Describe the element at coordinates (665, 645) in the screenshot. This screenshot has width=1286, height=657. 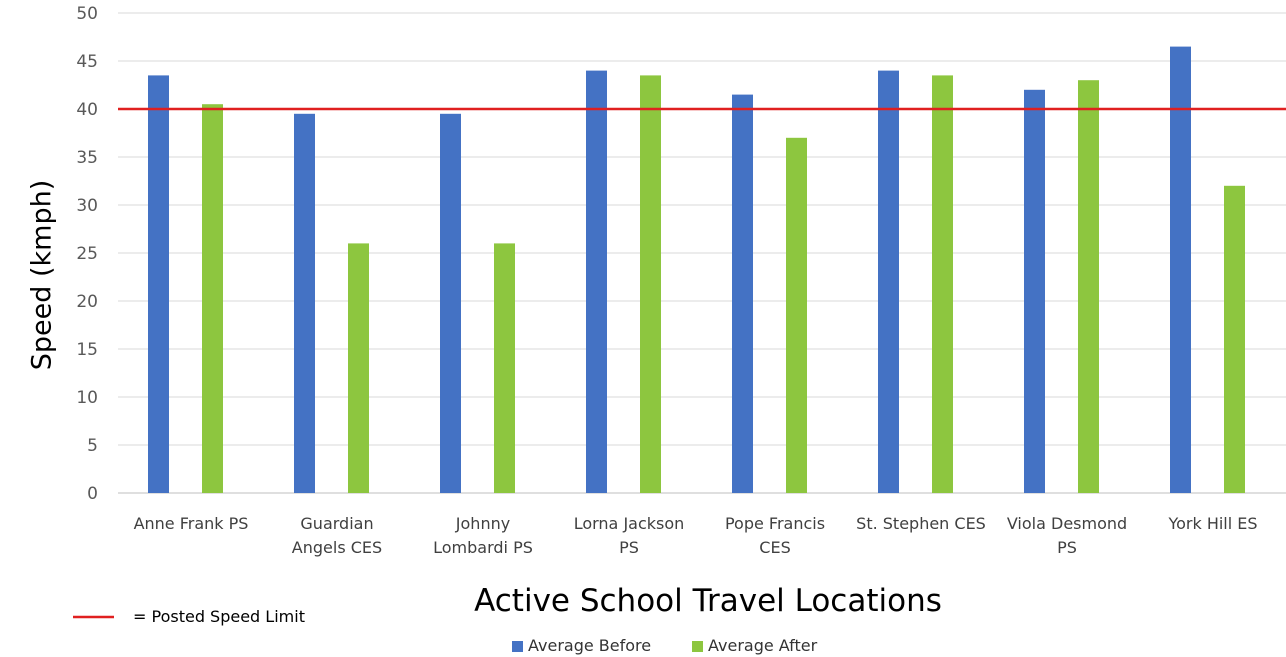
I see `legend: Average Before Average After` at that location.